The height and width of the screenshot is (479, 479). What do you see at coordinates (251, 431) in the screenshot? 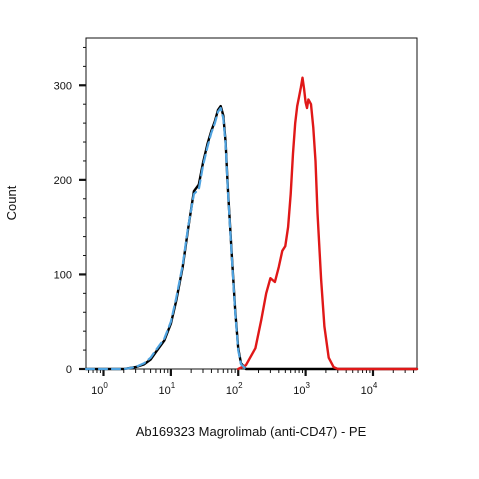
I see `x-axis-title: Ab169323 Magrolimab (anti-CD47) - PE` at bounding box center [251, 431].